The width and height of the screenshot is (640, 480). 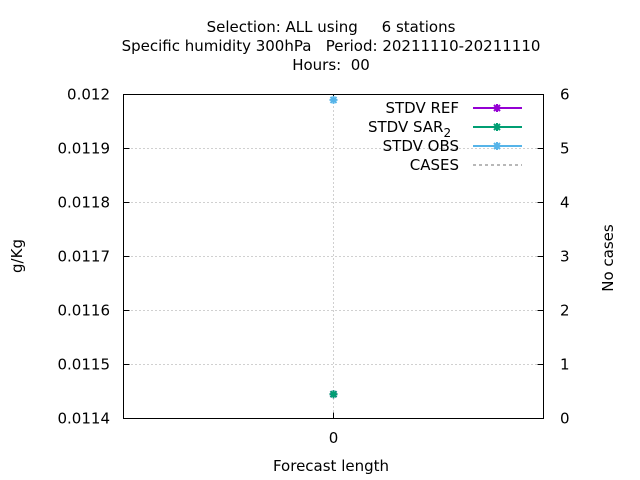 What do you see at coordinates (553, 257) in the screenshot?
I see `y2-axis-ticks: 0 1 2 3 4 5 6` at bounding box center [553, 257].